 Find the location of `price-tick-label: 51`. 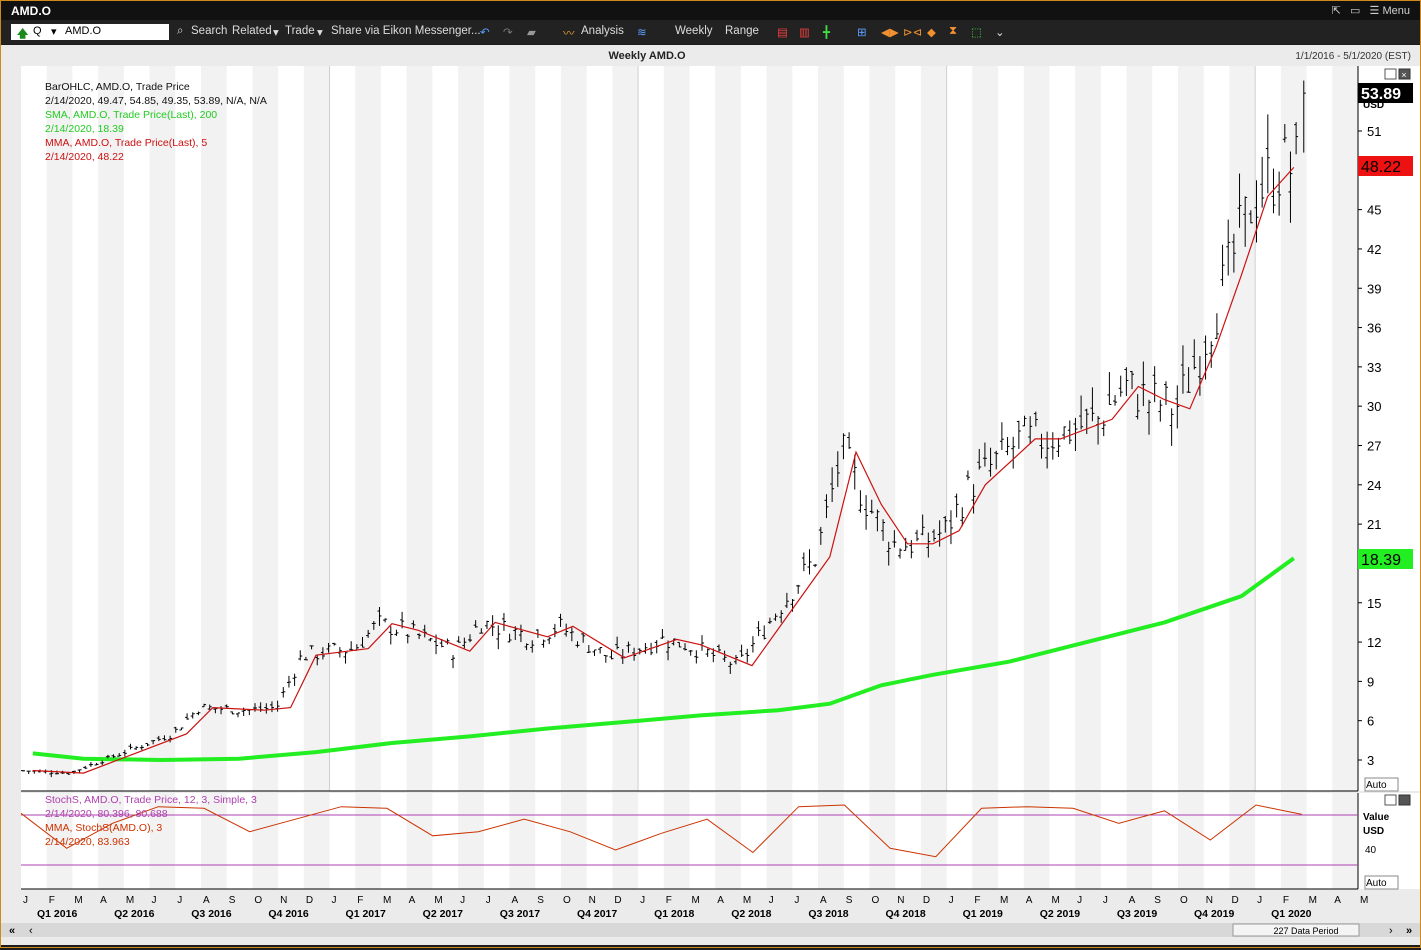

price-tick-label: 51 is located at coordinates (1374, 131).